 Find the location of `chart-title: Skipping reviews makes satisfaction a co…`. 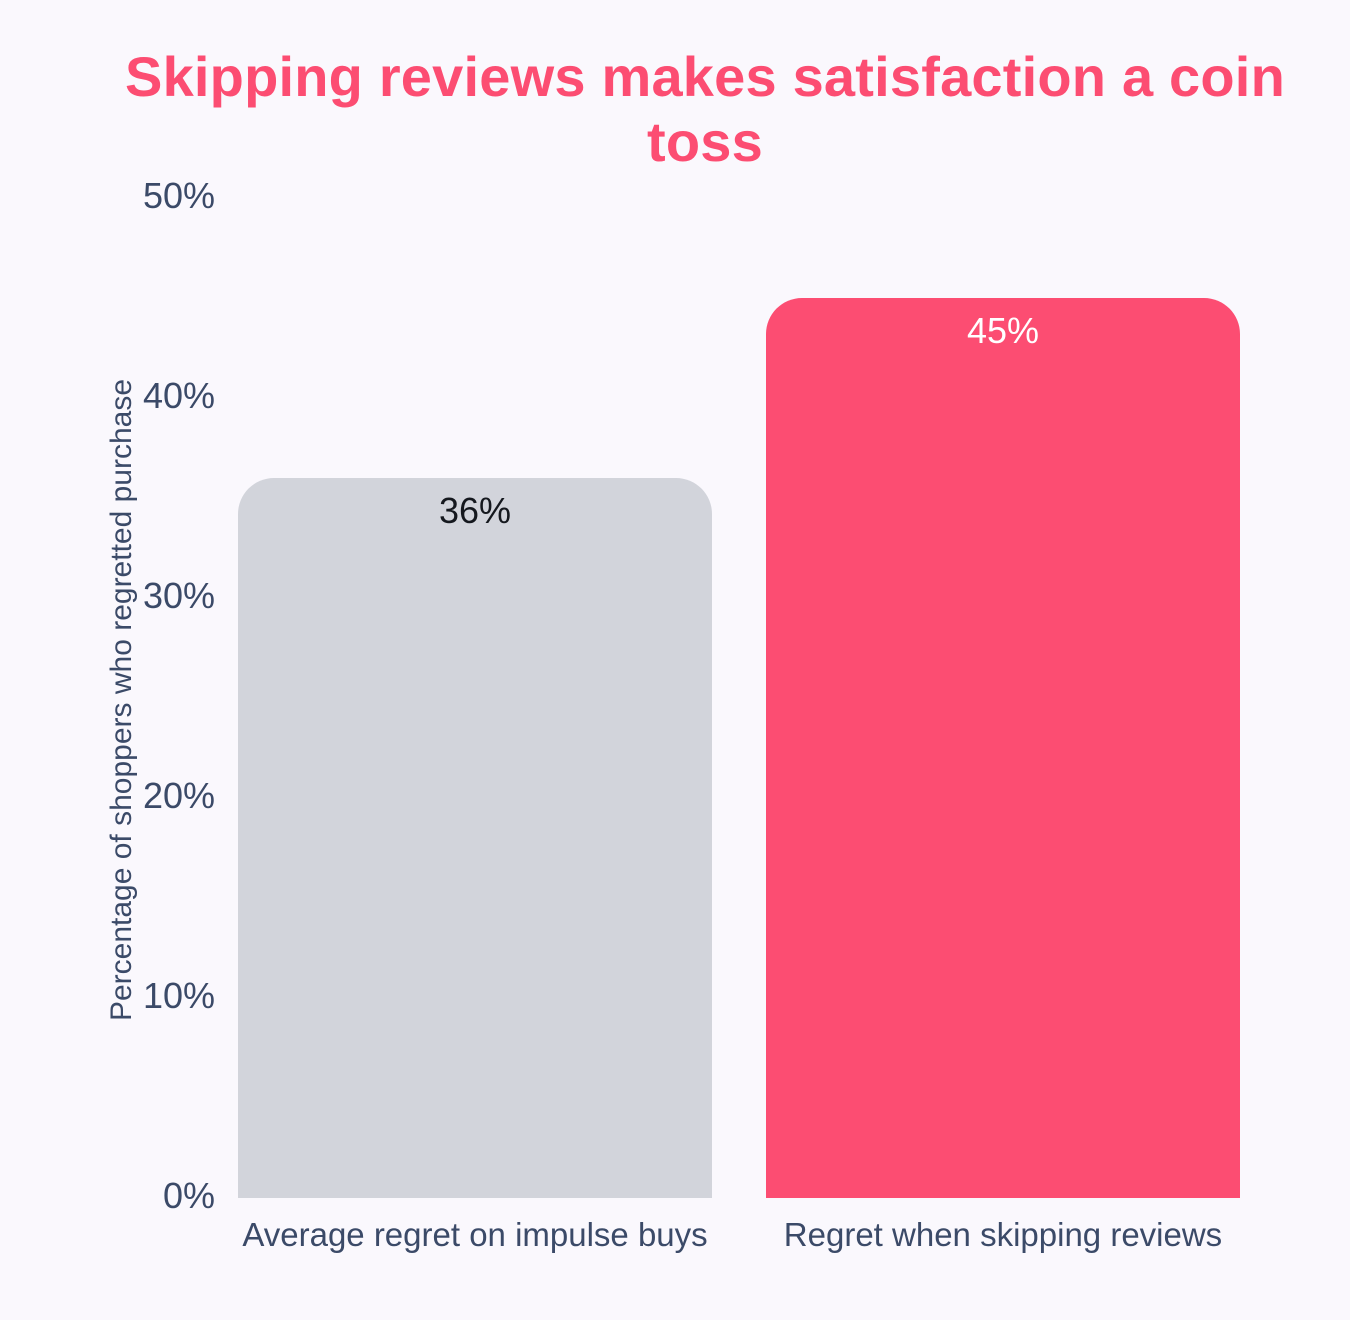

chart-title: Skipping reviews makes satisfaction a co… is located at coordinates (705, 109).